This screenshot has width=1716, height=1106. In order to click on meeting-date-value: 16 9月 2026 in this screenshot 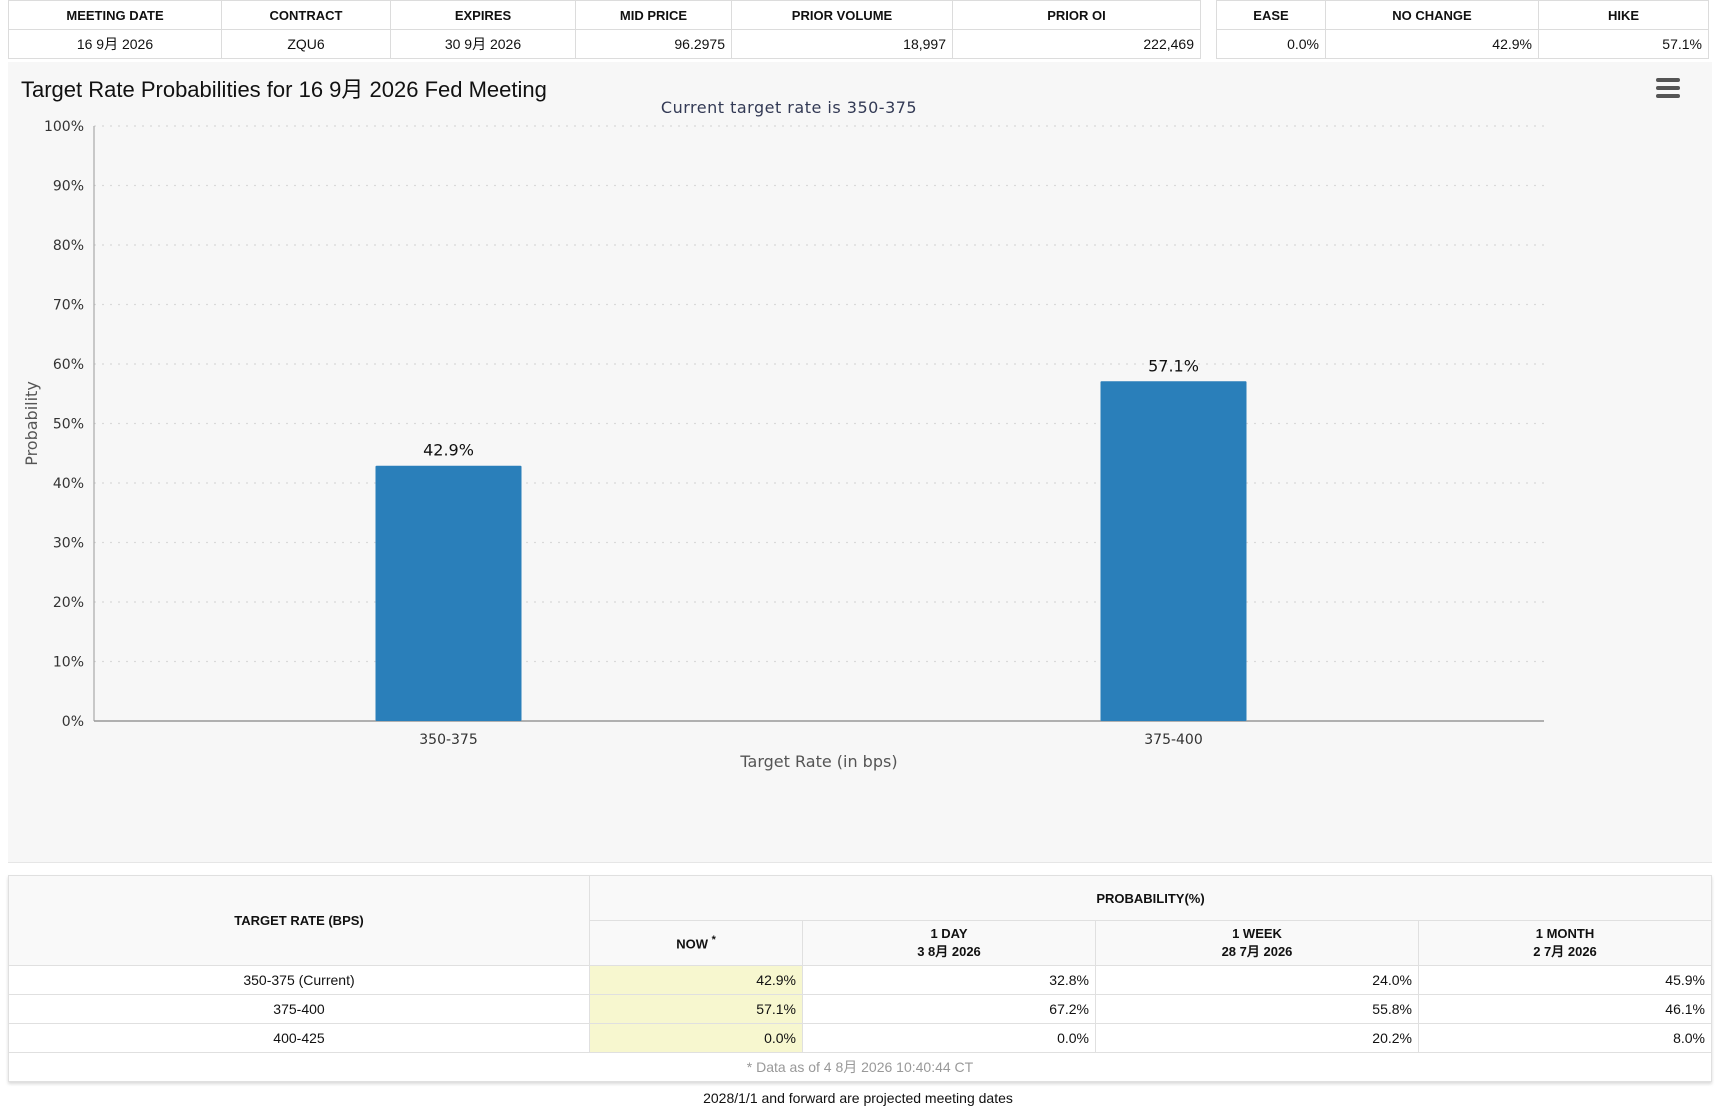, I will do `click(115, 44)`.